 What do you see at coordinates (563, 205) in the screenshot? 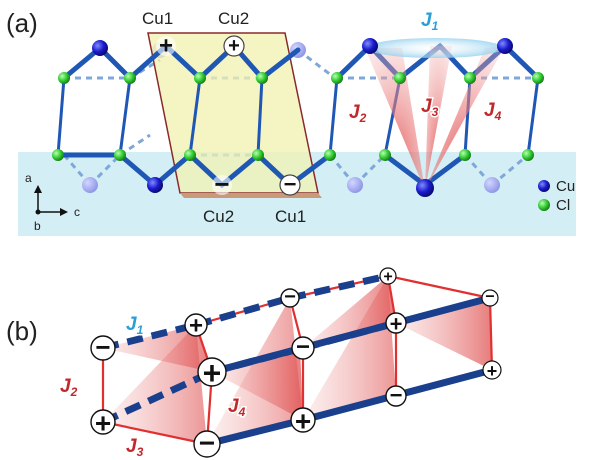
I see `legend-cl-label: Cl` at bounding box center [563, 205].